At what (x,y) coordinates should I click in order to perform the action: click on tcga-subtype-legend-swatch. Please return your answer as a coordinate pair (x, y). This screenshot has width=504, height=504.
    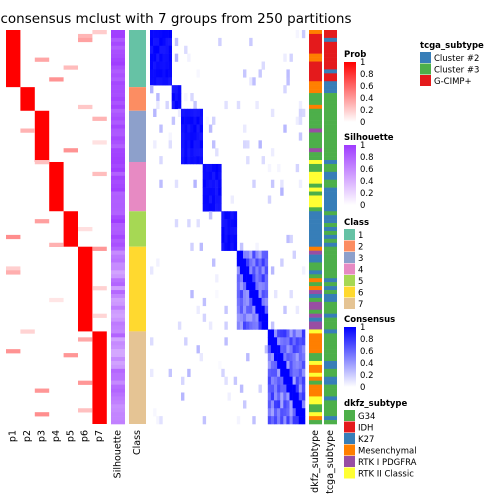
    Looking at the image, I should click on (425, 69).